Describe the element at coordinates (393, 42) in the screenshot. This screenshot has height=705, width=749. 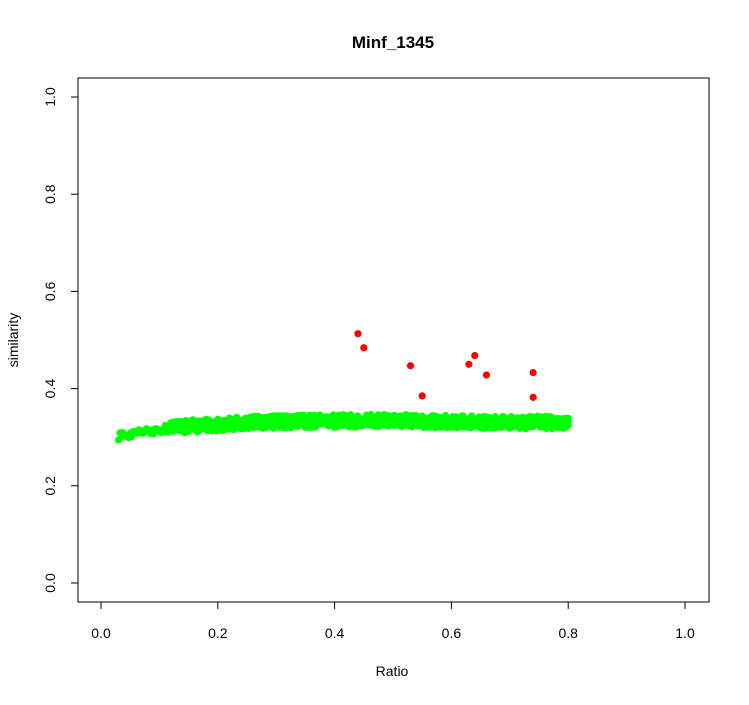
I see `chart-title: Minf_1345` at that location.